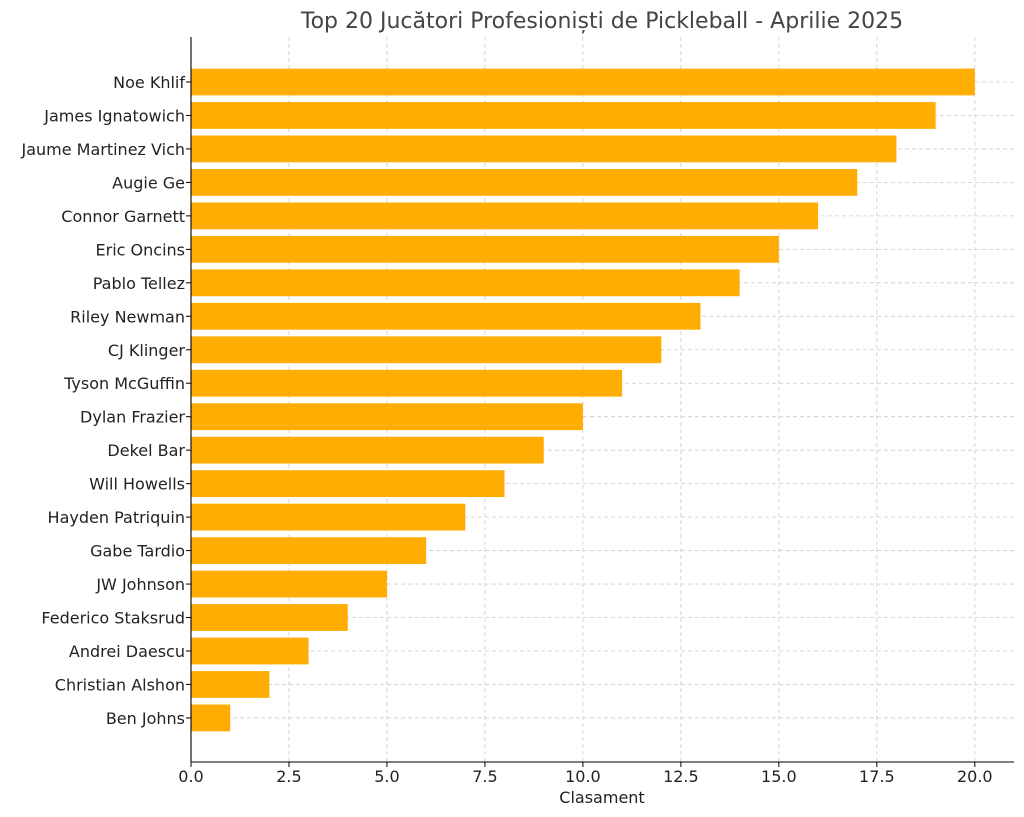 This screenshot has height=817, width=1024. Describe the element at coordinates (288, 776) in the screenshot. I see `x-tick-label: 2.5` at that location.